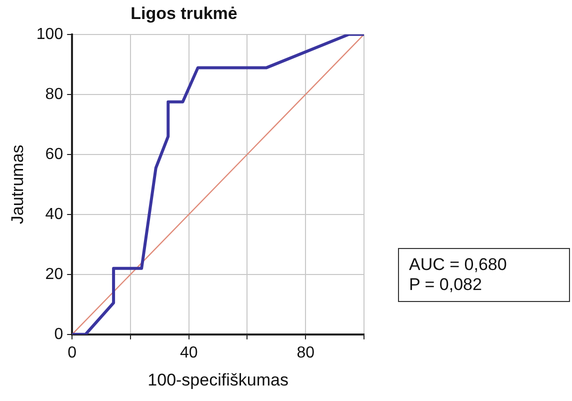 The width and height of the screenshot is (572, 401). What do you see at coordinates (446, 285) in the screenshot?
I see `text: P = 0,082` at bounding box center [446, 285].